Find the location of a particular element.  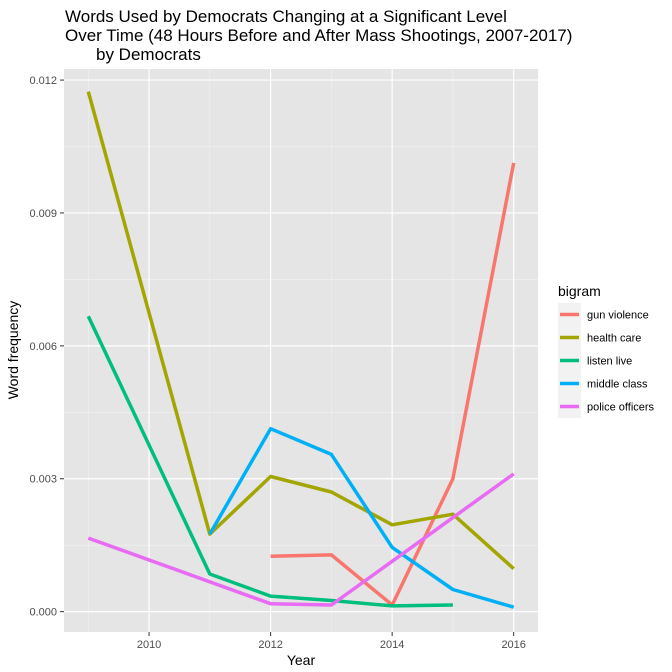

legend-item-police-officers: police officers is located at coordinates (606, 406).